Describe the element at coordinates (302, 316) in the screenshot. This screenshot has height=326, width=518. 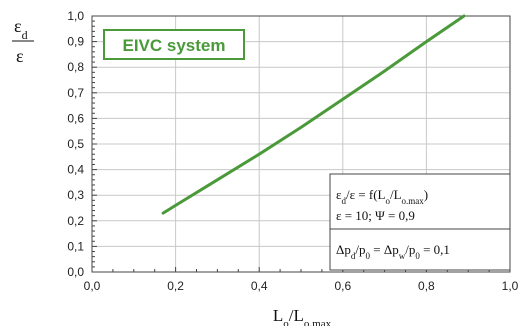
I see `x-axis-label: Lo/Lo.max` at that location.